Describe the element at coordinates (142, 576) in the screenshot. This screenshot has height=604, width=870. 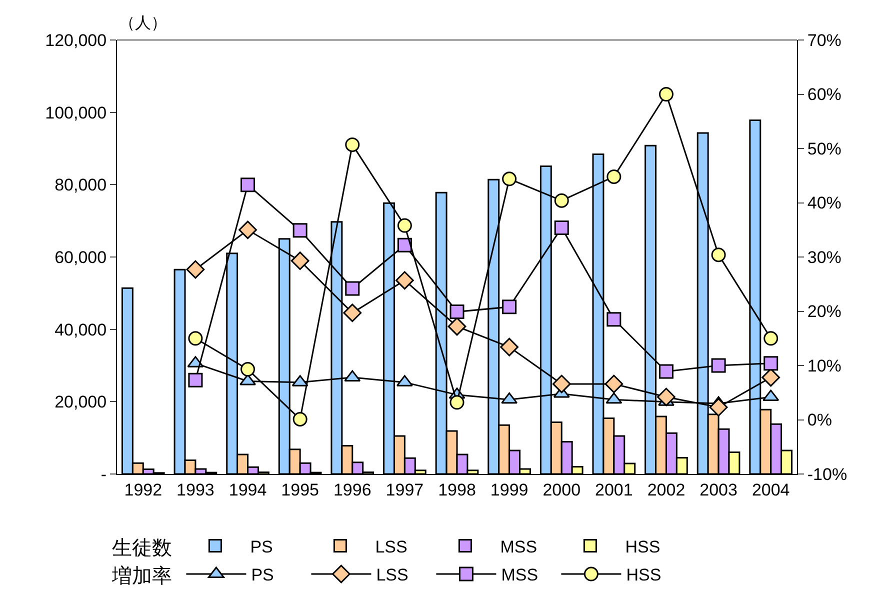
I see `text: 増加率` at that location.